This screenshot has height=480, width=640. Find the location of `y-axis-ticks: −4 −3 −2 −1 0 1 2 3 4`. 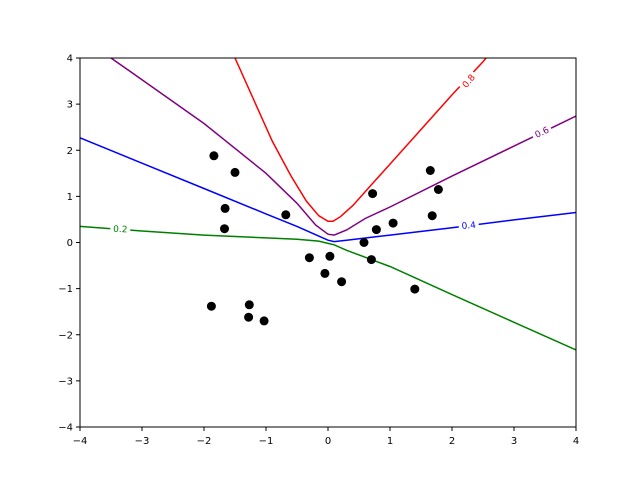

y-axis-ticks: −4 −3 −2 −1 0 1 2 3 4 is located at coordinates (69, 244).